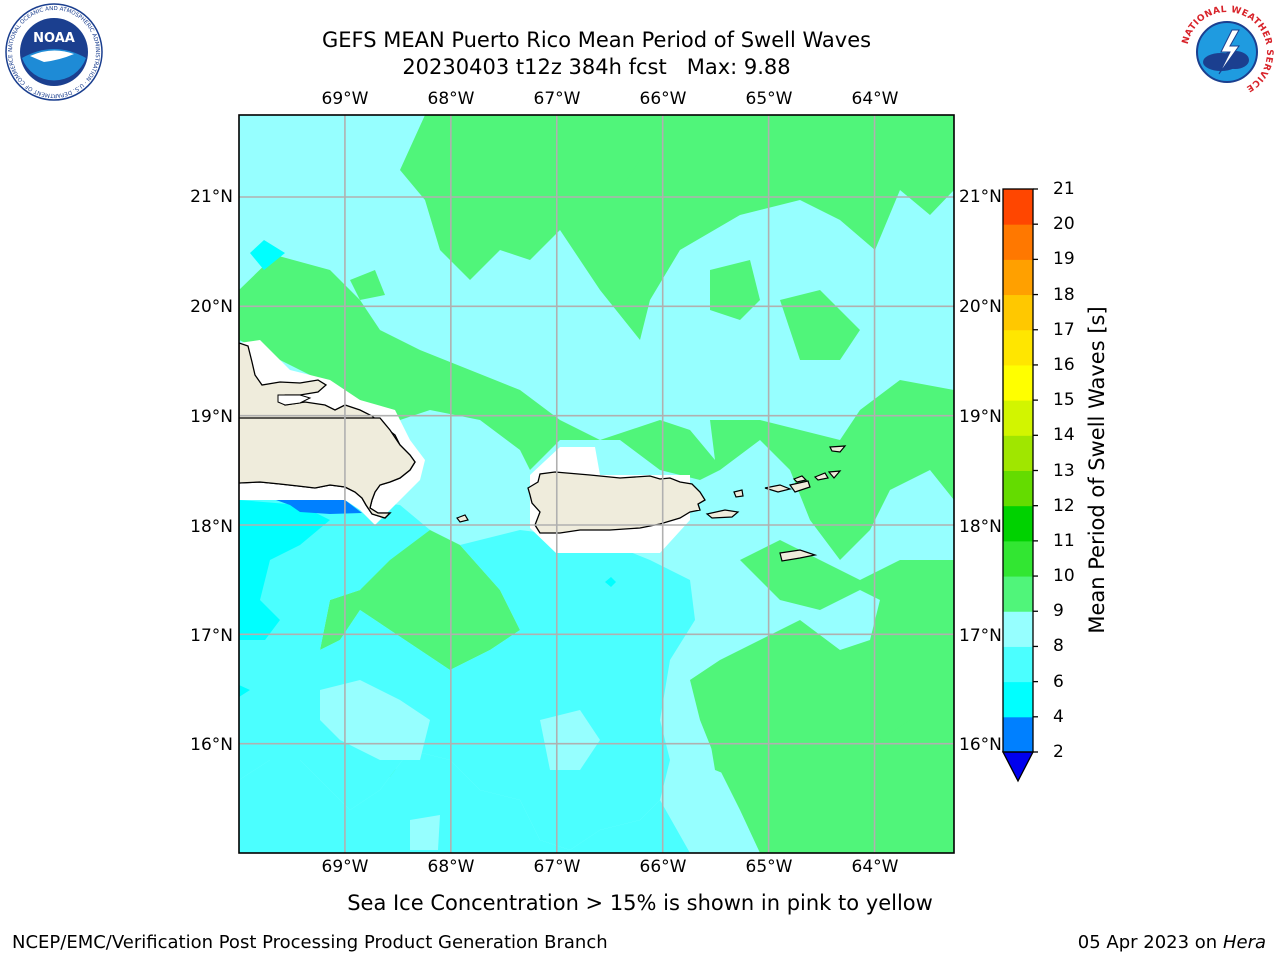  What do you see at coordinates (1064, 294) in the screenshot?
I see `colorbar-tick-label: 18` at bounding box center [1064, 294].